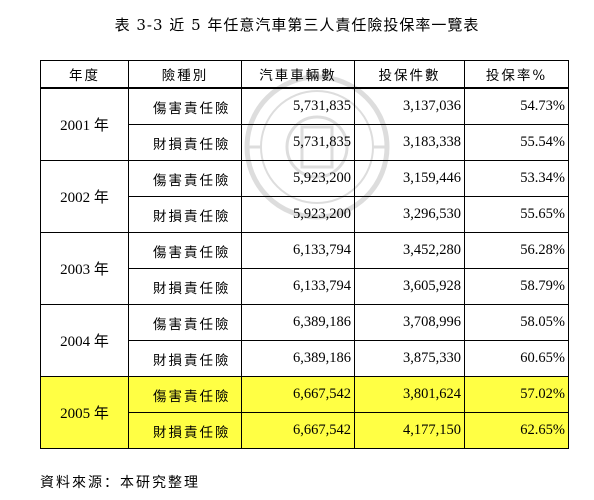 Image resolution: width=594 pixels, height=500 pixels. What do you see at coordinates (409, 142) in the screenshot?
I see `policy-count-cell: 3,183,338` at bounding box center [409, 142].